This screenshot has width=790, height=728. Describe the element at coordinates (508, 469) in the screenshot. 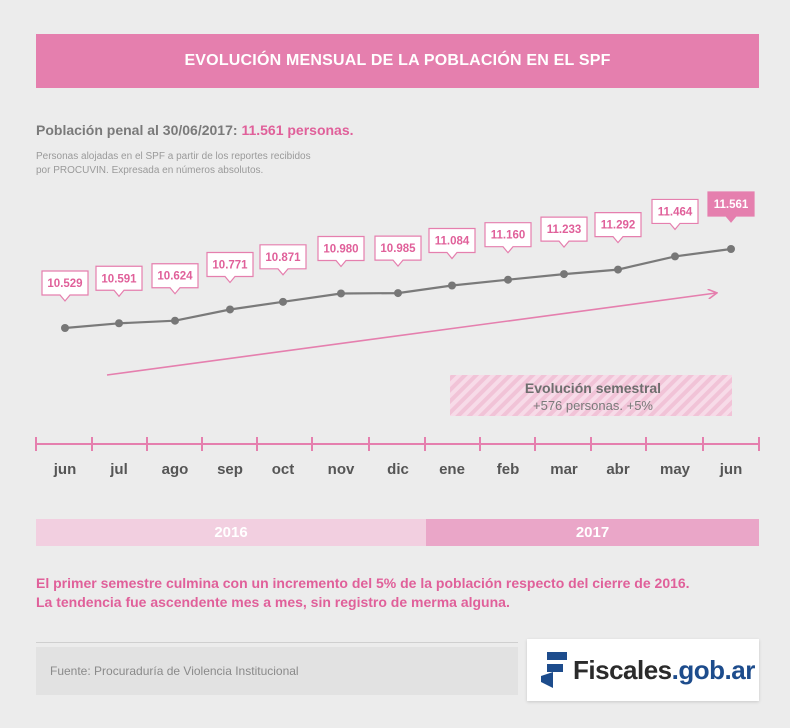

I see `x-tick-label-8: feb` at that location.